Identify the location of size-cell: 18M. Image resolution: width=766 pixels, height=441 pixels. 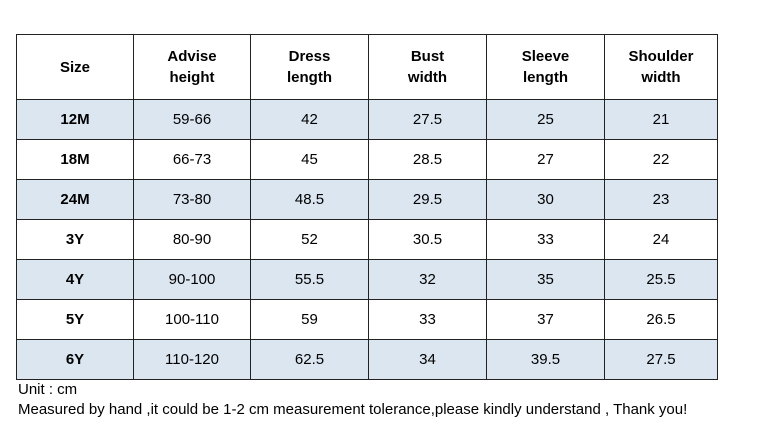
(75, 159).